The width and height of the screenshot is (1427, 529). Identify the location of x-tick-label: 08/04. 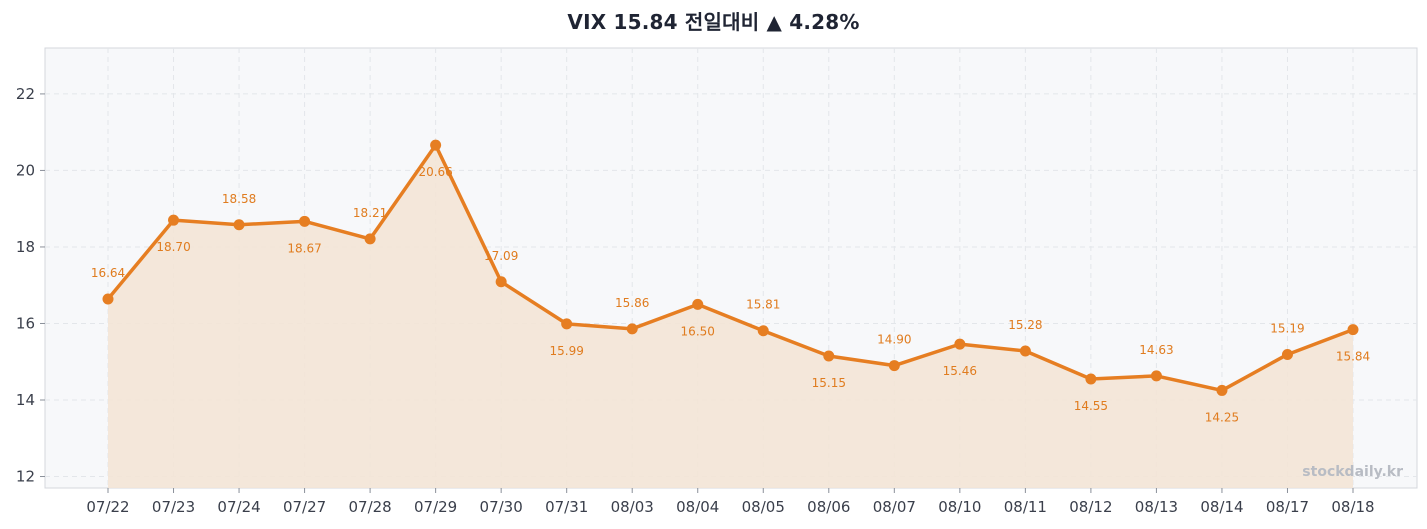
(697, 507).